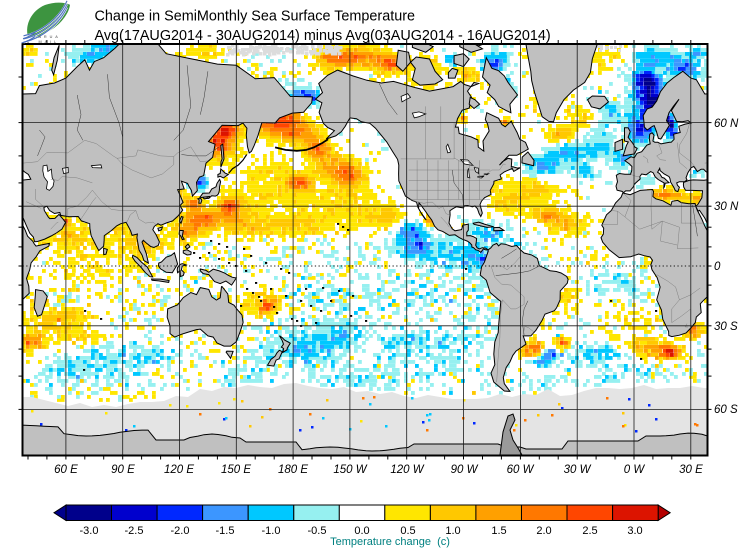 The image size is (755, 560). I want to click on svg-text: 90 E, so click(123, 470).